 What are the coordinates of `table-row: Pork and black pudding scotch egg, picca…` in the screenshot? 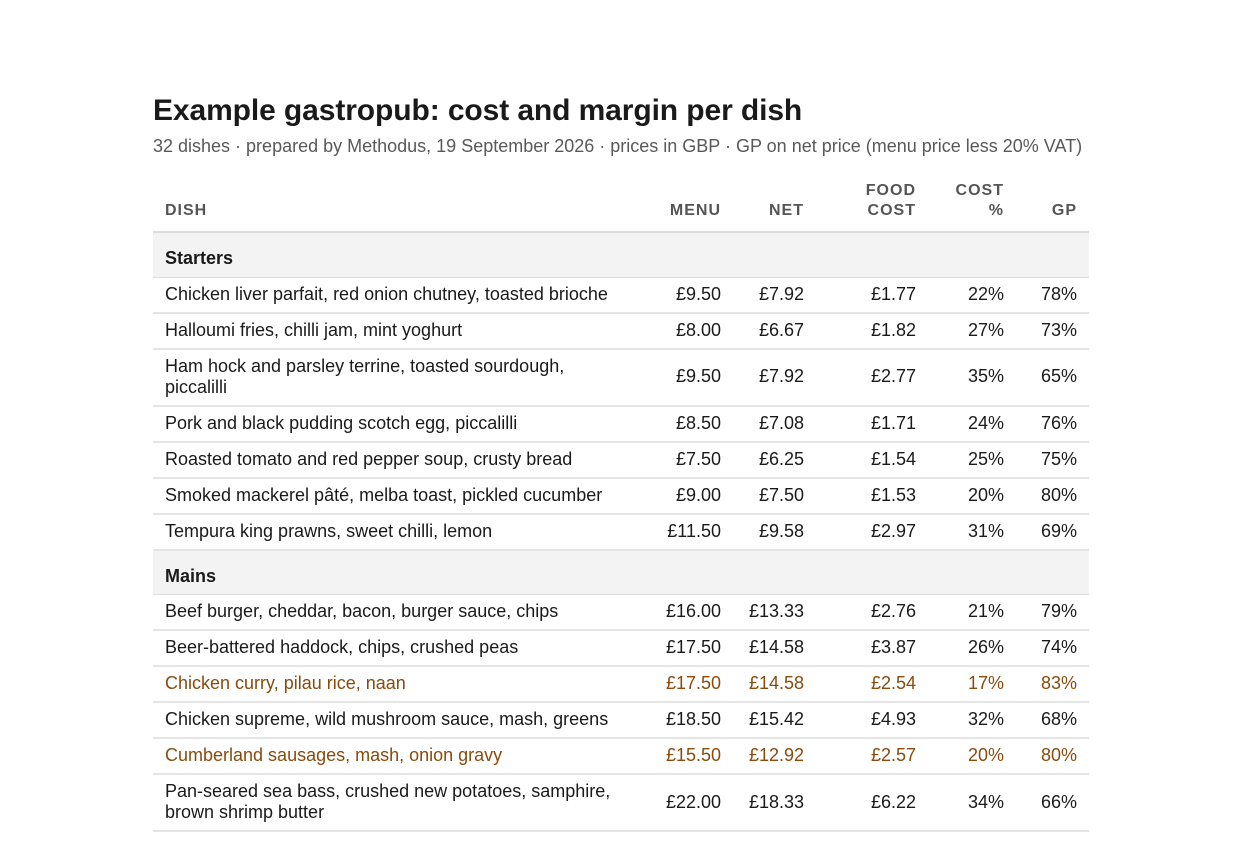 It's located at (621, 424).